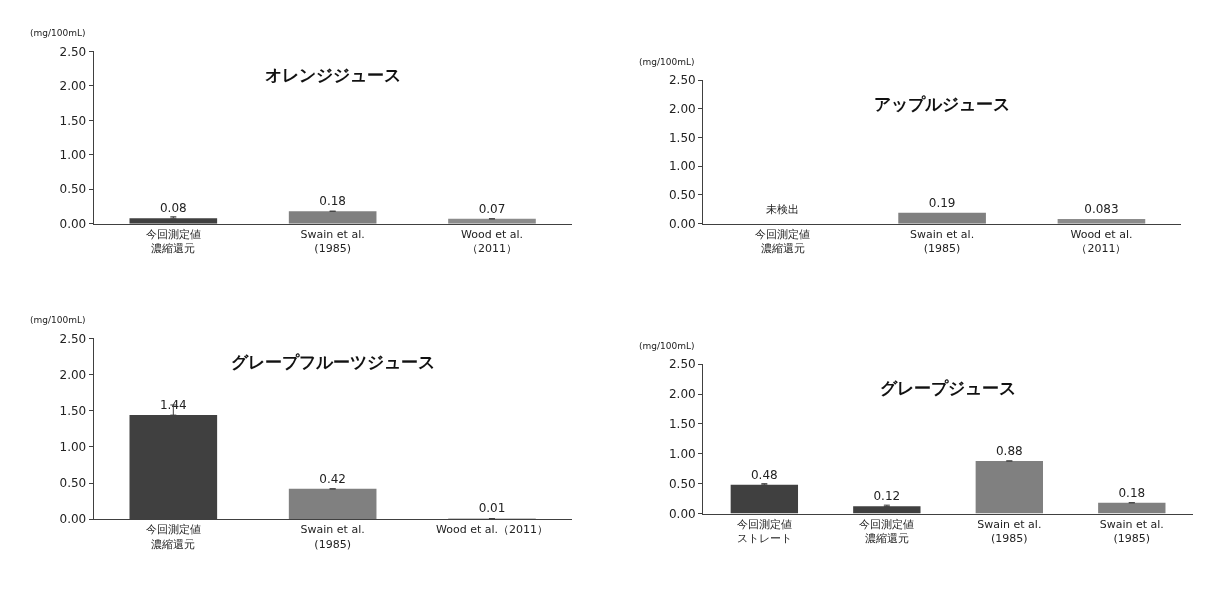 This screenshot has height=608, width=1215. Describe the element at coordinates (173, 405) in the screenshot. I see `data-label: 1.44` at that location.